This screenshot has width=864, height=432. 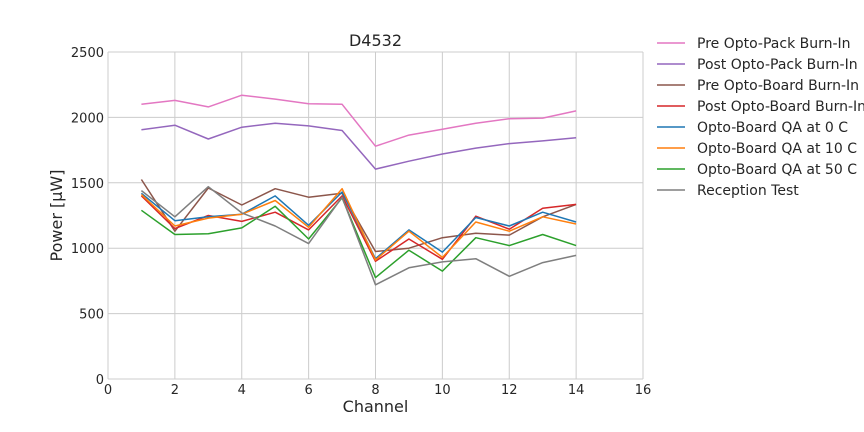 What do you see at coordinates (778, 86) in the screenshot?
I see `legend-label: Pre Opto-Board Burn-In` at bounding box center [778, 86].